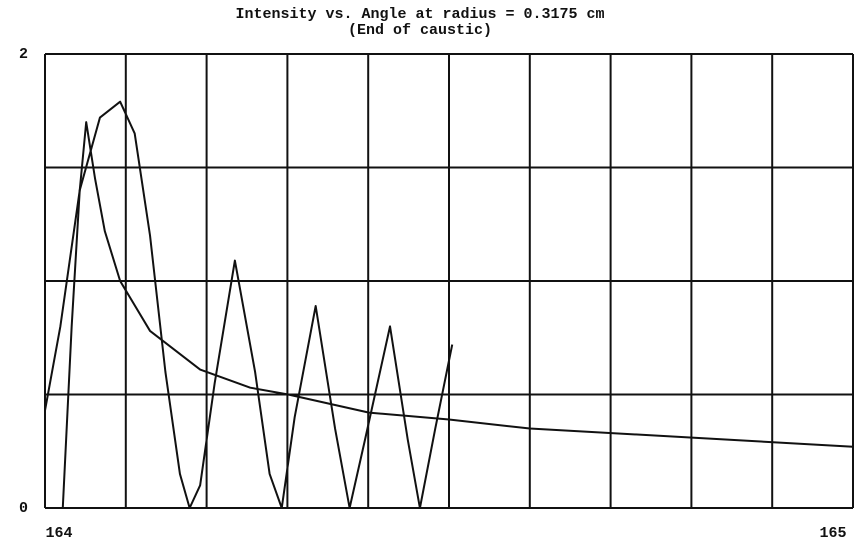 The width and height of the screenshot is (856, 544). What do you see at coordinates (23, 54) in the screenshot?
I see `y-tick-label: 2` at bounding box center [23, 54].